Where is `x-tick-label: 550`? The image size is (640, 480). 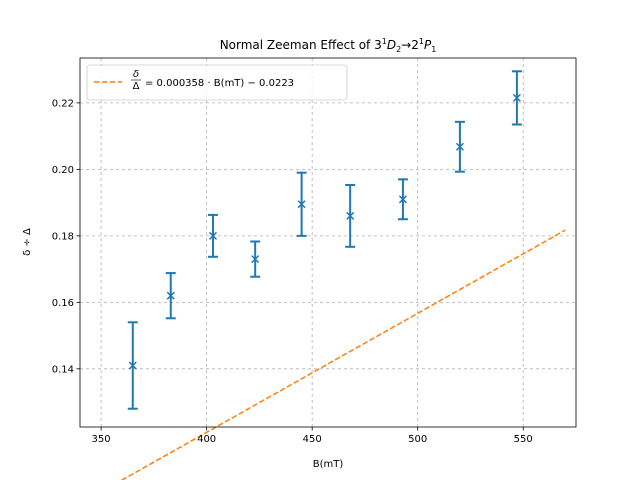 x-tick-label: 550 is located at coordinates (523, 439).